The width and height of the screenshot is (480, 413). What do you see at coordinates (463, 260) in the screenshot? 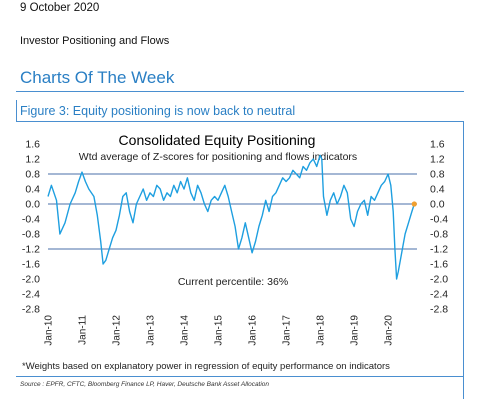
I see `figure-right-border` at bounding box center [463, 260].